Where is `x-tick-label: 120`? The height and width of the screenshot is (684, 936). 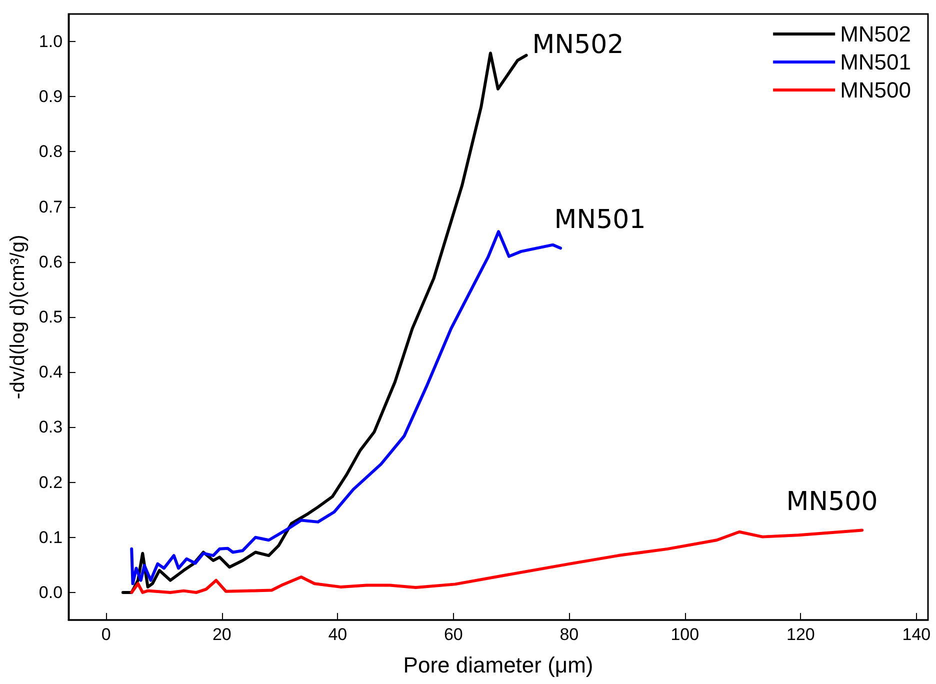 x-tick-label: 120 is located at coordinates (800, 634).